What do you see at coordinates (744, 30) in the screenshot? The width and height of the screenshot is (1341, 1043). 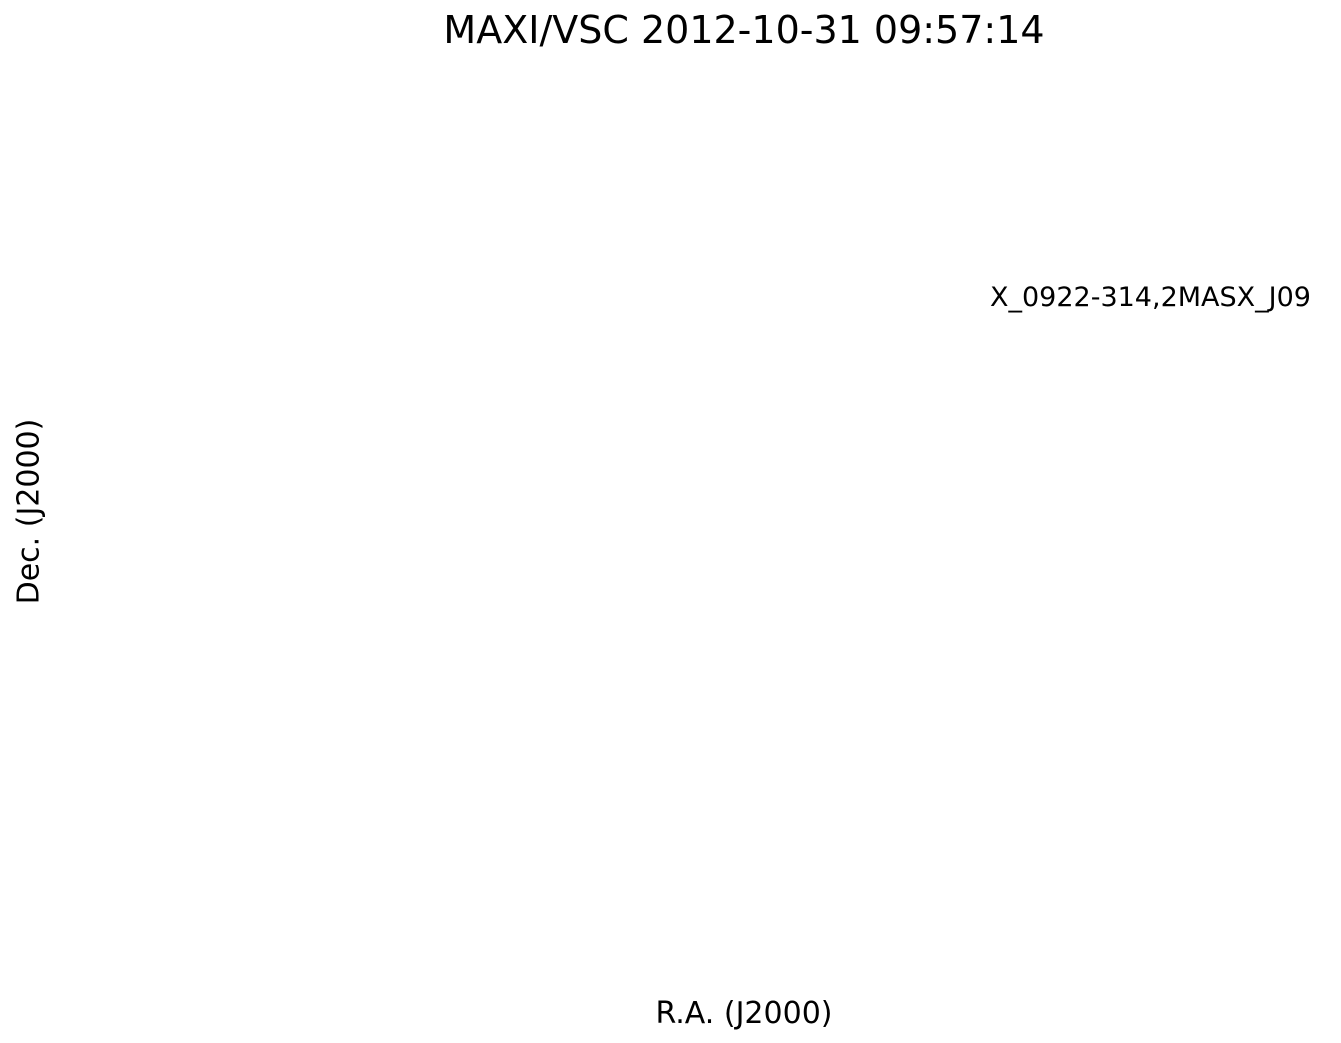 I see `figure-title: MAXI/VSC 2012-10-31 09:57:14` at bounding box center [744, 30].